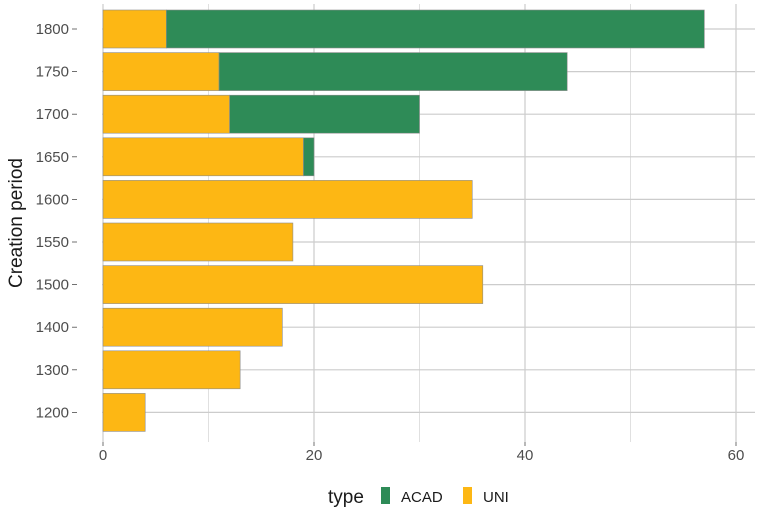 This screenshot has height=519, width=763. What do you see at coordinates (736, 455) in the screenshot?
I see `x-tick-label: 60` at bounding box center [736, 455].